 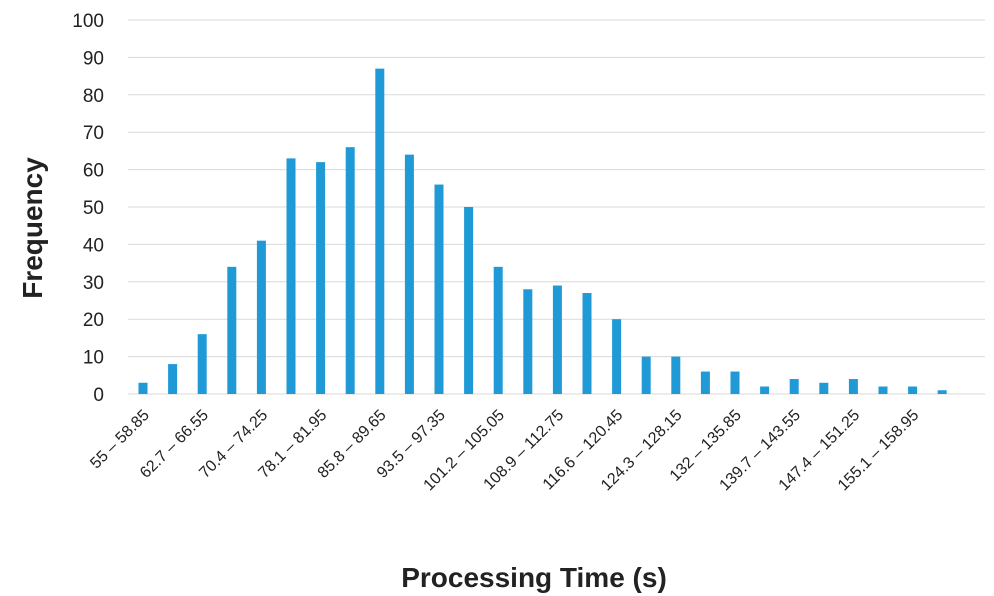 I want to click on y-tick-labels: 0 10 20 30 40 50 60 70 80 90 100, so click(x=88, y=208).